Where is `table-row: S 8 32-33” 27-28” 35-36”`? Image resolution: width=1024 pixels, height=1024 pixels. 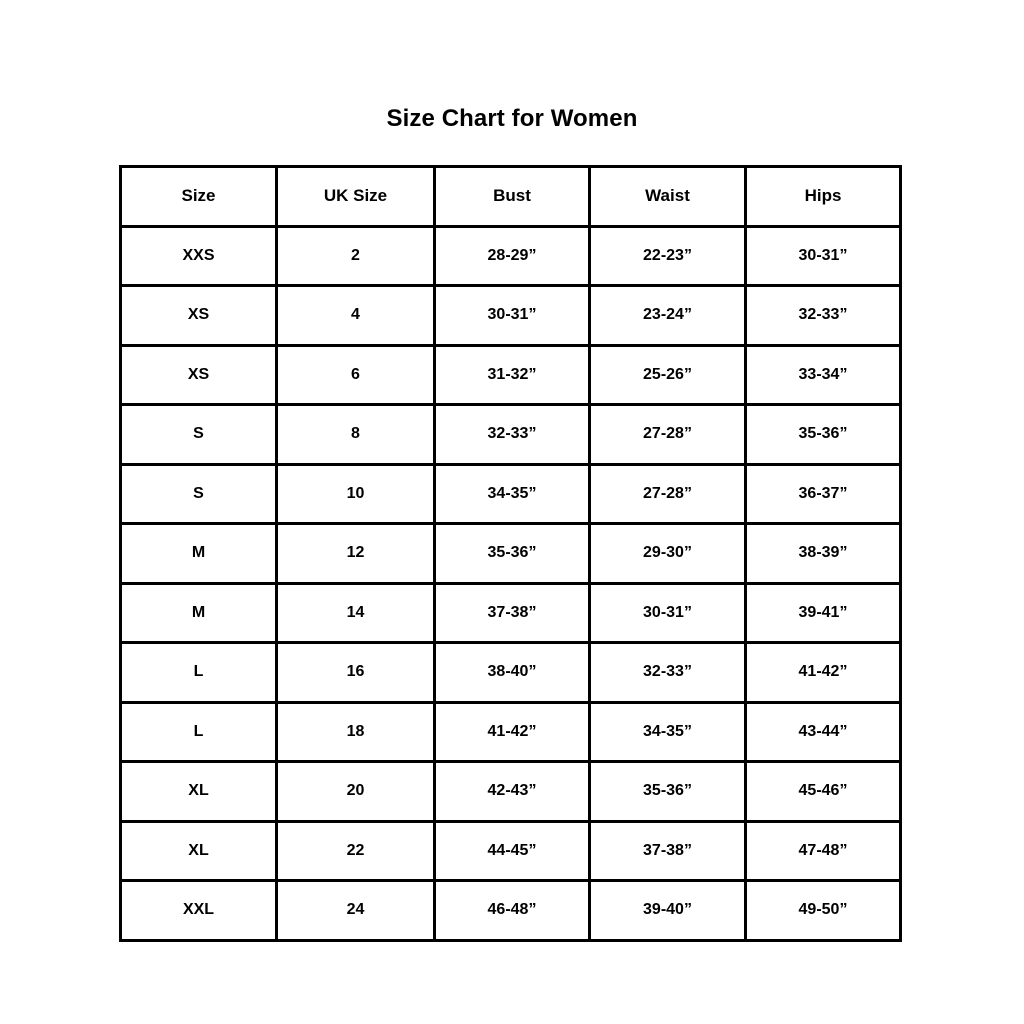
table-row: S 8 32-33” 27-28” 35-36” is located at coordinates (510, 434).